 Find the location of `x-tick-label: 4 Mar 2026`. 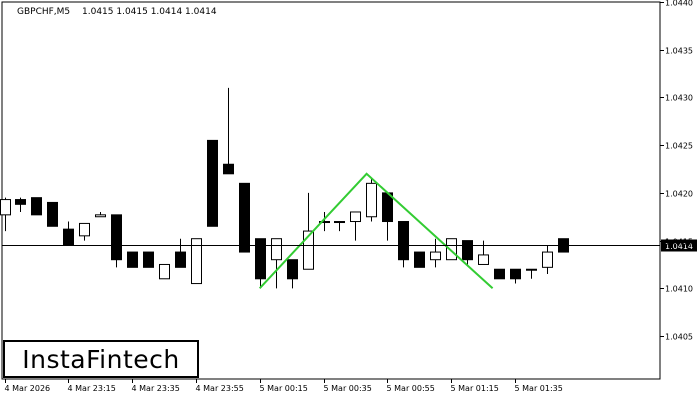

x-tick-label: 4 Mar 2026 is located at coordinates (28, 388).